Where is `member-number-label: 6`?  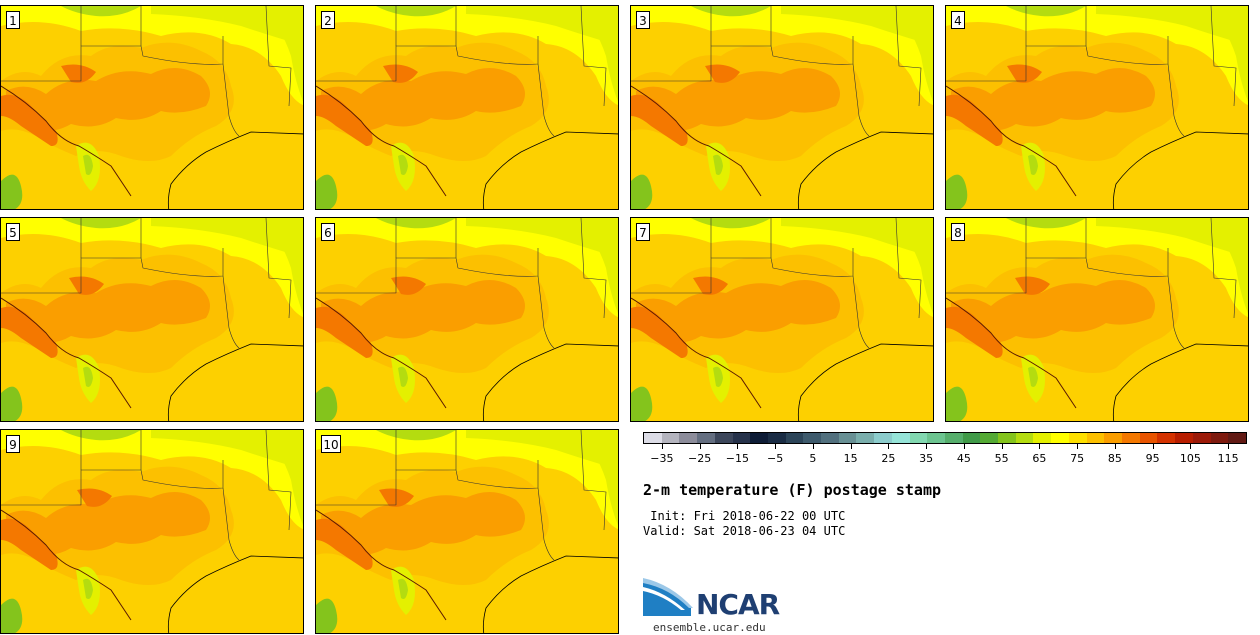 member-number-label: 6 is located at coordinates (328, 232).